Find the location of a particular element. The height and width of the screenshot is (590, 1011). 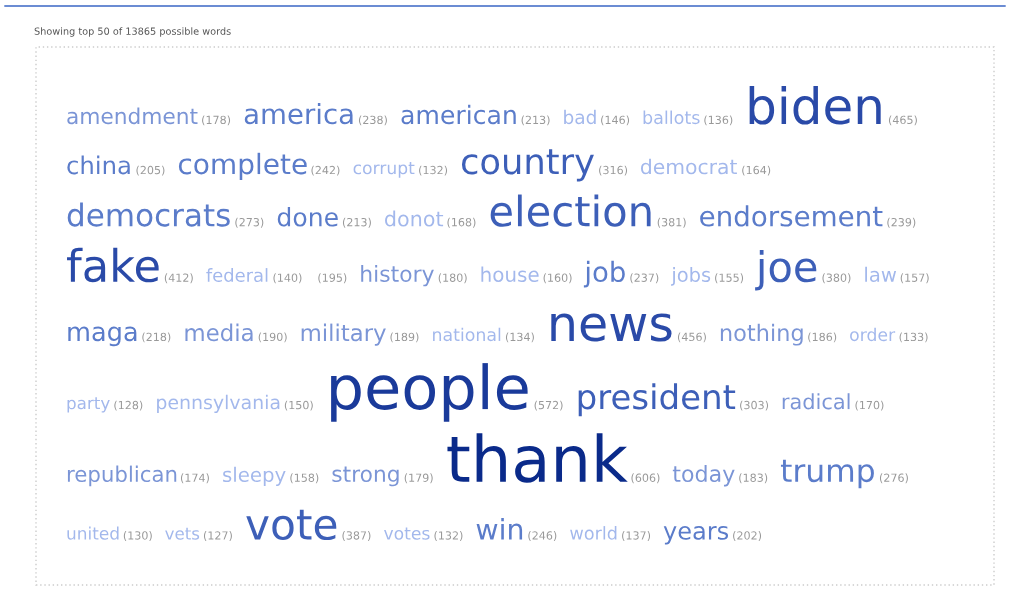

data-label: (158) is located at coordinates (304, 478).